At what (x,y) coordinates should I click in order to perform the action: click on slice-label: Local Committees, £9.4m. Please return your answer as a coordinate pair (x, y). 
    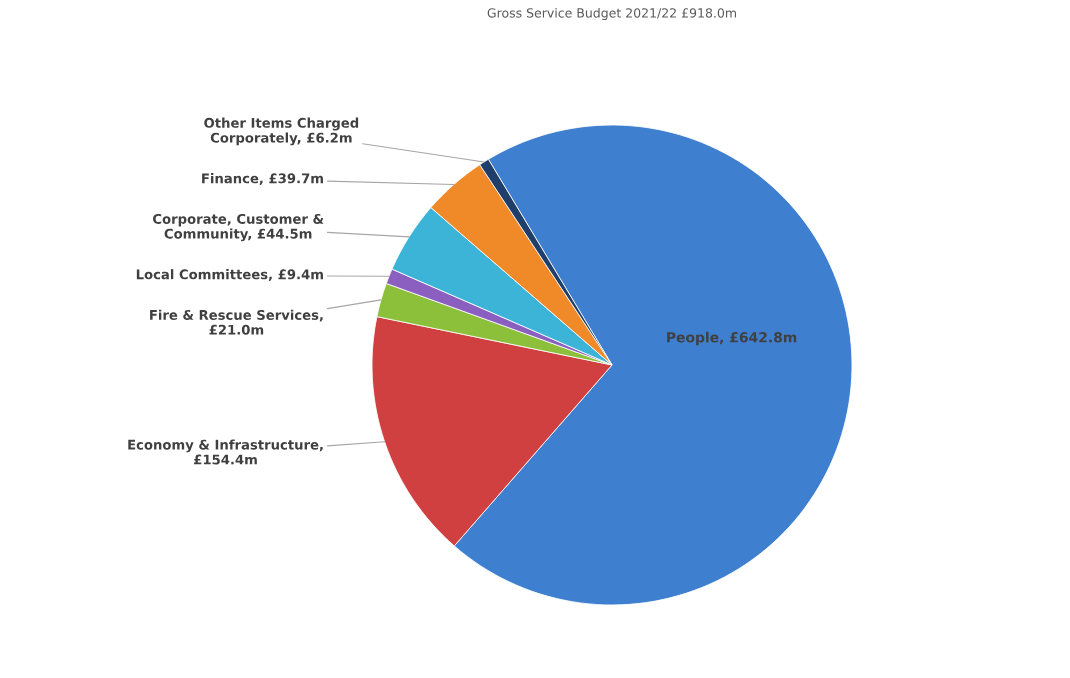
    Looking at the image, I should click on (229, 275).